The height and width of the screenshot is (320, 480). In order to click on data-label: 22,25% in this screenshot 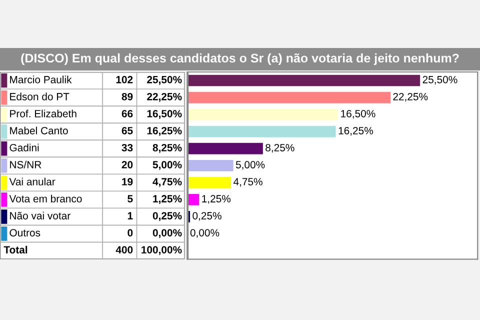, I will do `click(164, 97)`.